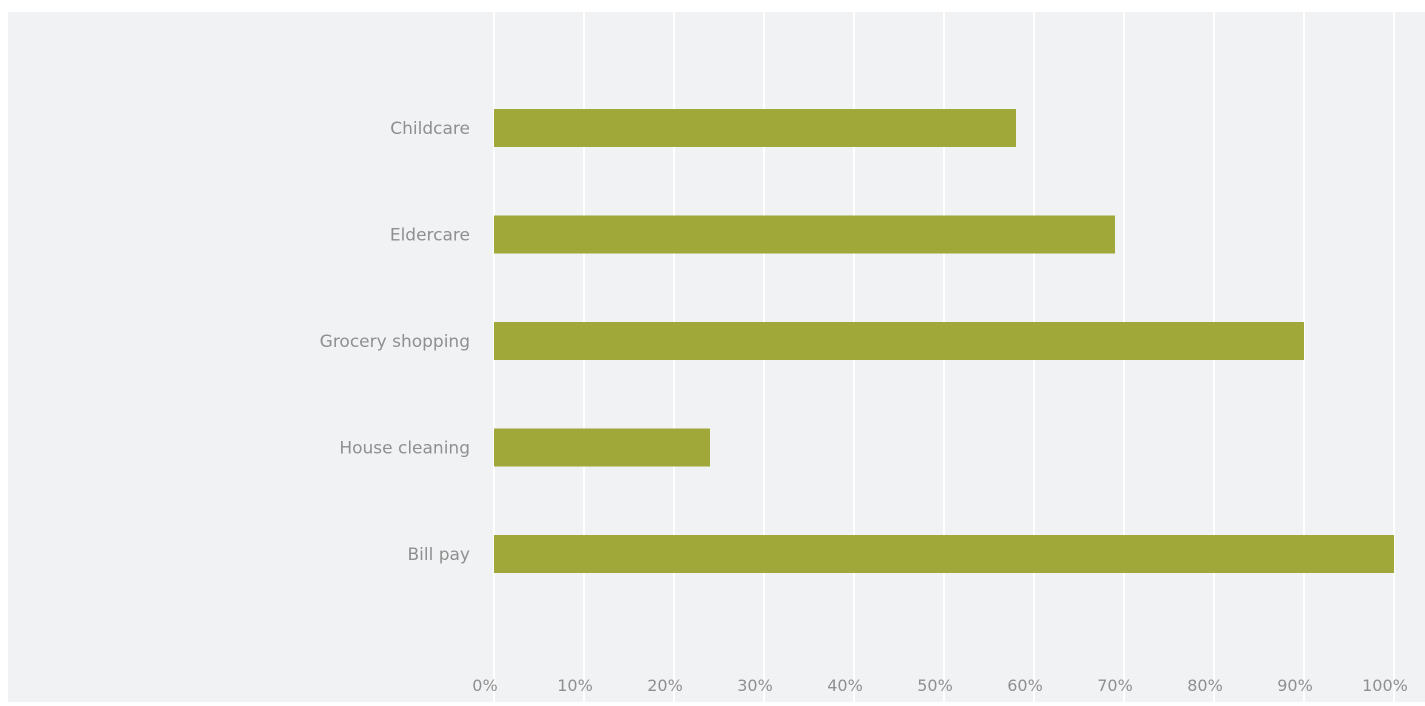 This screenshot has width=1425, height=706. I want to click on x-tick-label: 10%, so click(575, 685).